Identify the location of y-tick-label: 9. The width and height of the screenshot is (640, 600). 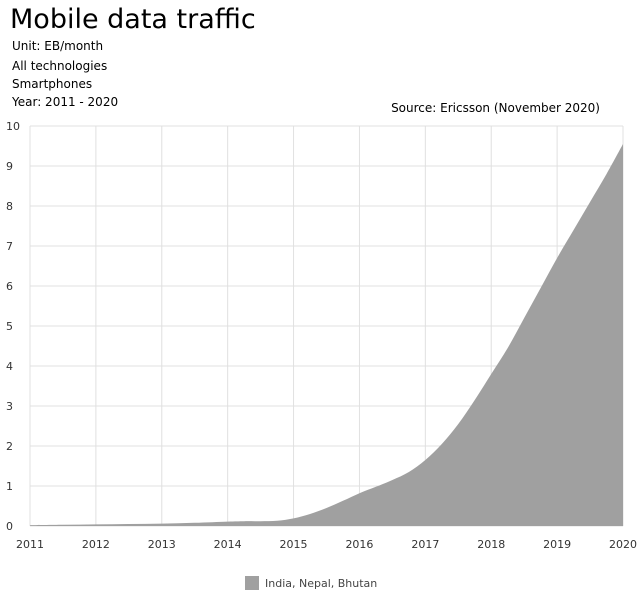
(9, 166).